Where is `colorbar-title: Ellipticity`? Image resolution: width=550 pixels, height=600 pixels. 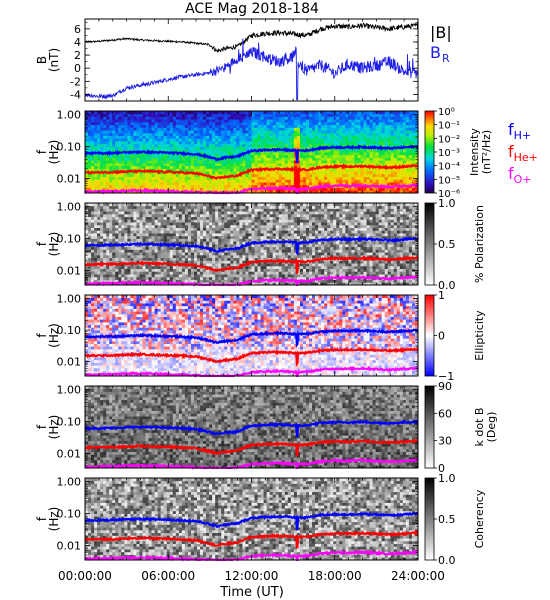 colorbar-title: Ellipticity is located at coordinates (479, 335).